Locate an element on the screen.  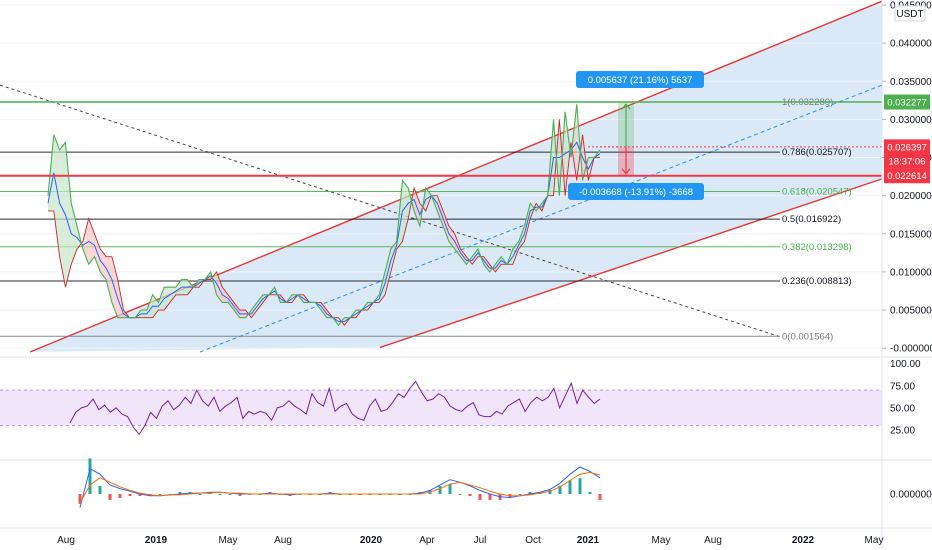
macd-tick-label: 0.000000 is located at coordinates (911, 495).